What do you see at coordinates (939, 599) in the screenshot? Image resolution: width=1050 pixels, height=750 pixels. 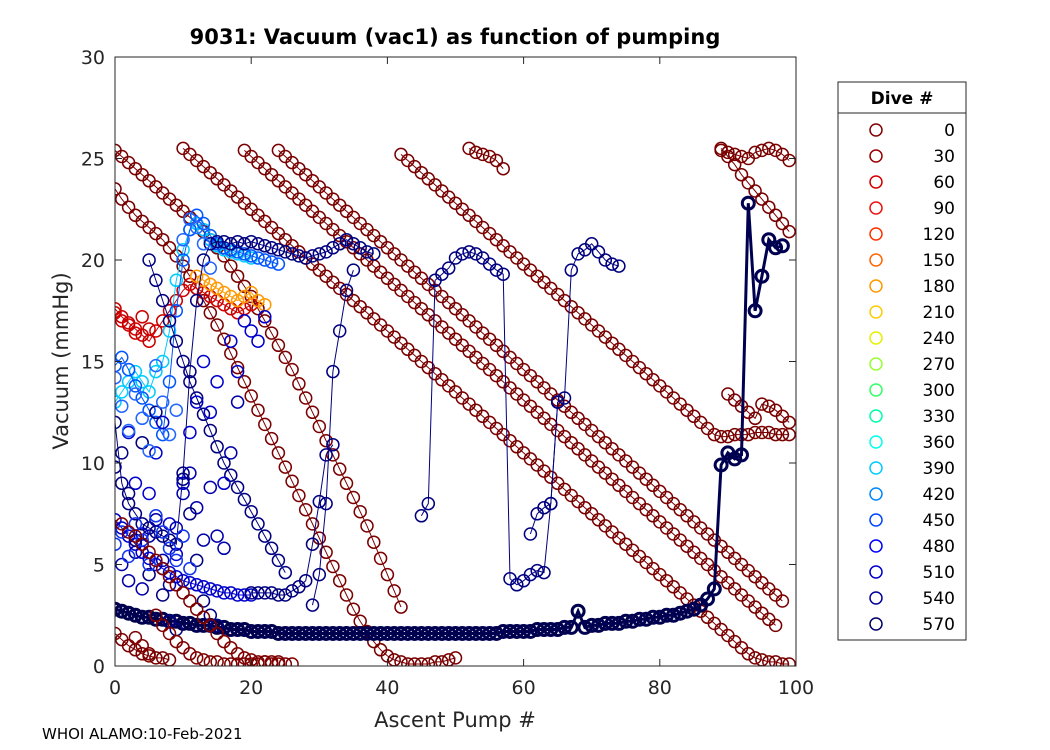 I see `legend-label: 540` at bounding box center [939, 599].